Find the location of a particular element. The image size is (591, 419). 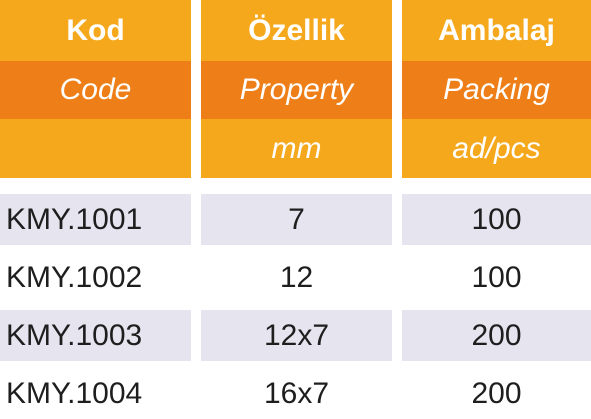

property-cell: 7 is located at coordinates (296, 219).